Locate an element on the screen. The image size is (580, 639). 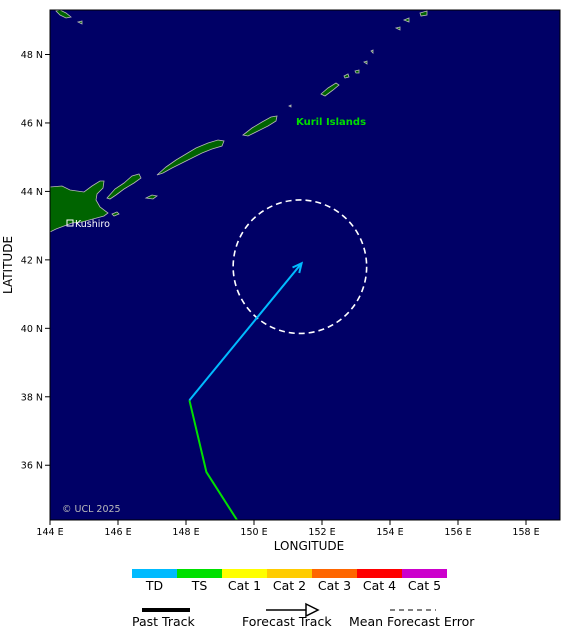
copyright-text: © UCL 2025 is located at coordinates (91, 509).